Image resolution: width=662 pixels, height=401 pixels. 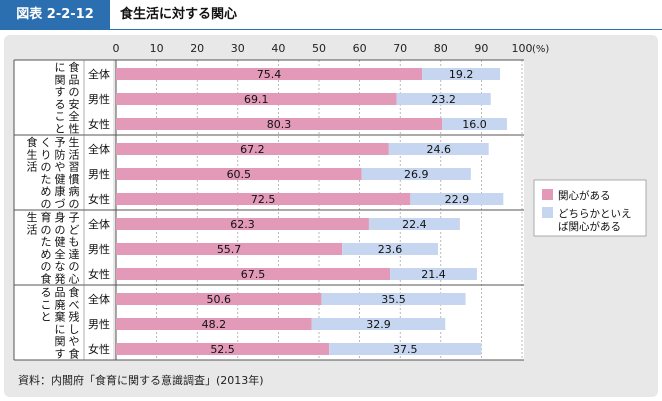 What do you see at coordinates (547, 194) in the screenshot?
I see `legend-swatch-interested` at bounding box center [547, 194].